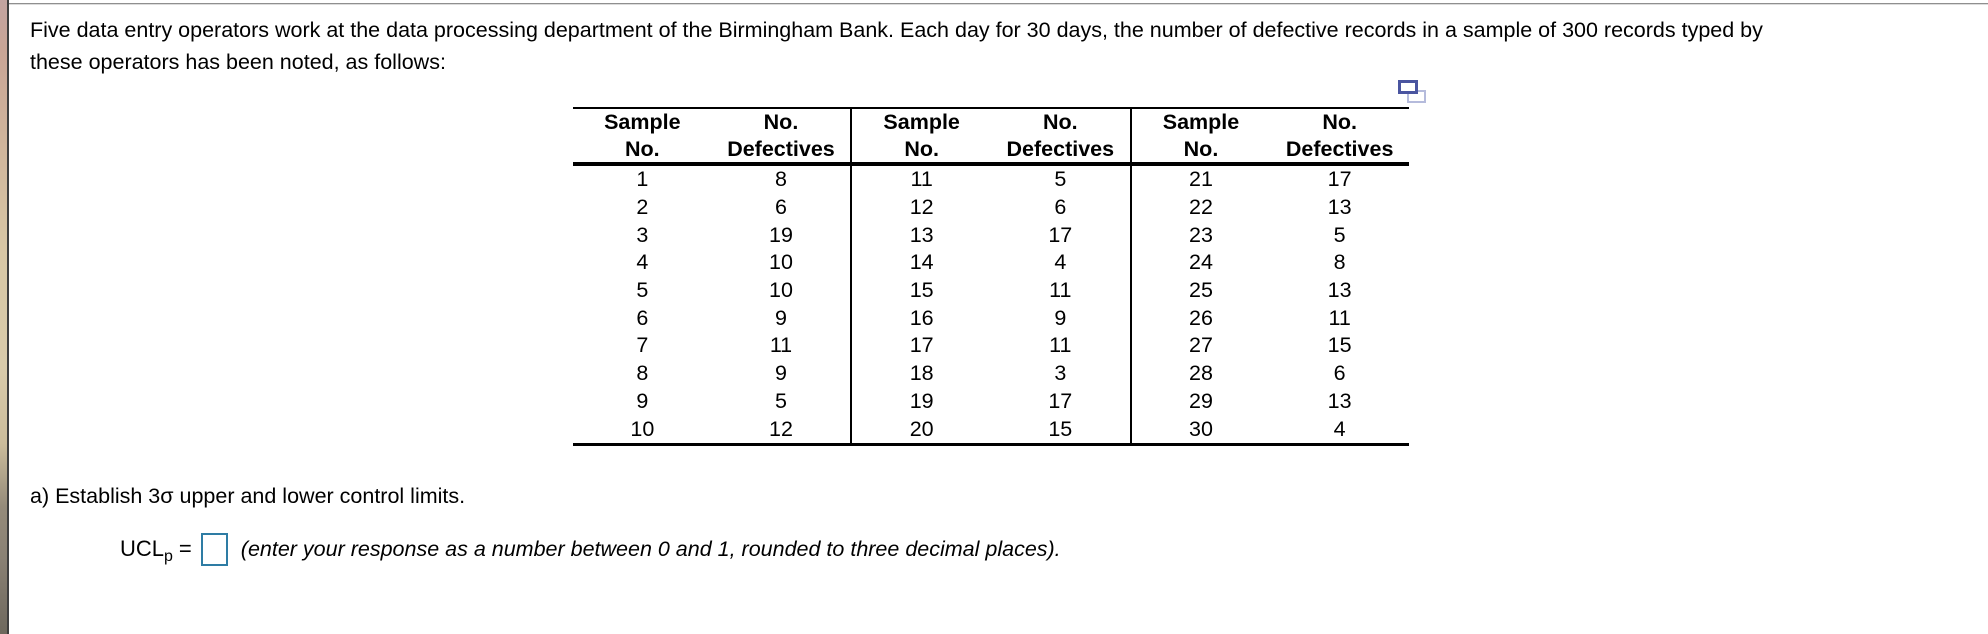 The image size is (1988, 634). I want to click on table-row: 21 17, so click(1270, 180).